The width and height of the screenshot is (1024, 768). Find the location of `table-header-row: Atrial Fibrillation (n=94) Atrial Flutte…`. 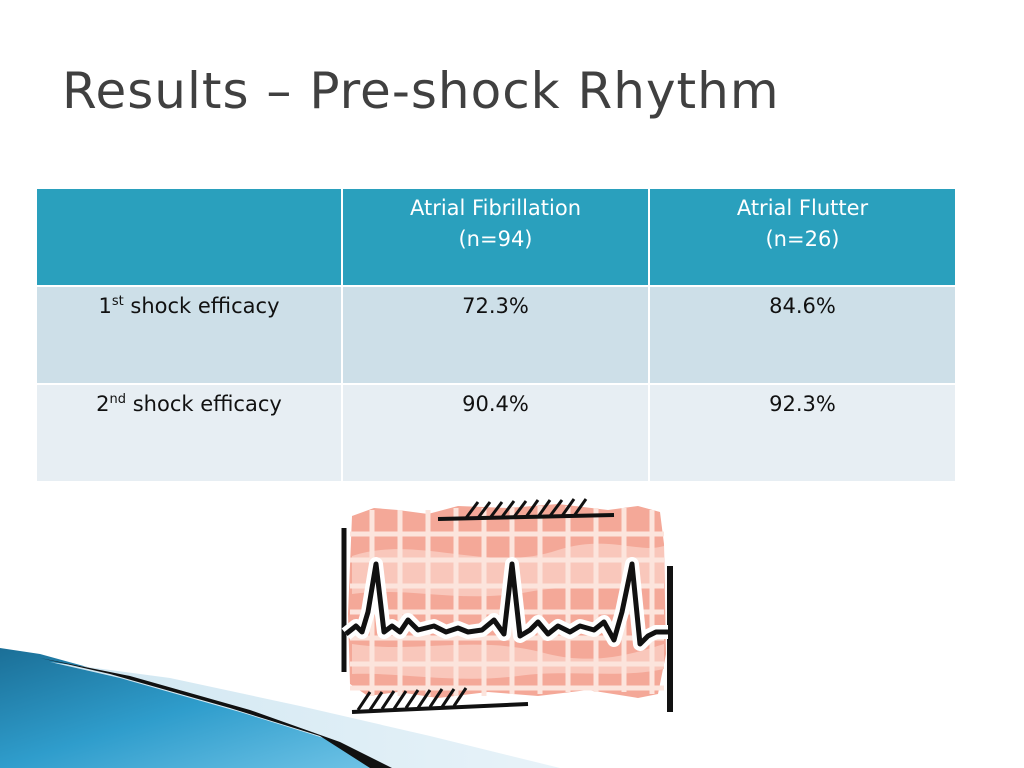

table-header-row: Atrial Fibrillation (n=94) Atrial Flutte… is located at coordinates (496, 237).